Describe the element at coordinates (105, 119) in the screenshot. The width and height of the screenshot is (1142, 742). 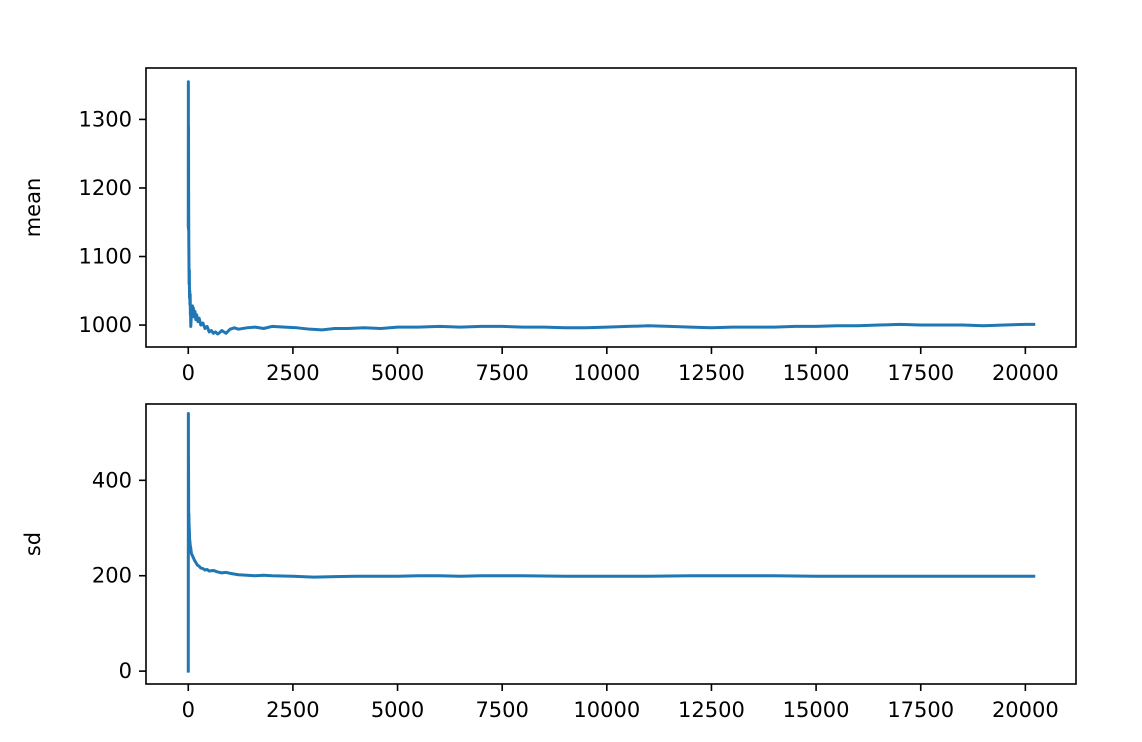
I see `y-tick-label: 1300` at that location.